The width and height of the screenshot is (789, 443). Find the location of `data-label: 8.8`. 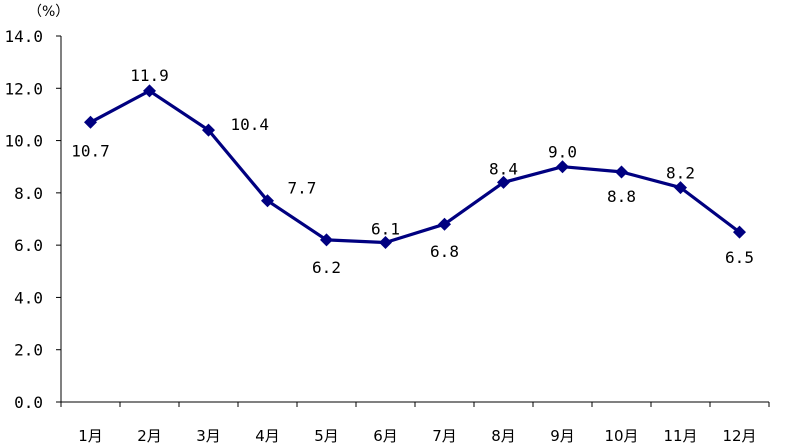

data-label: 8.8 is located at coordinates (621, 196).